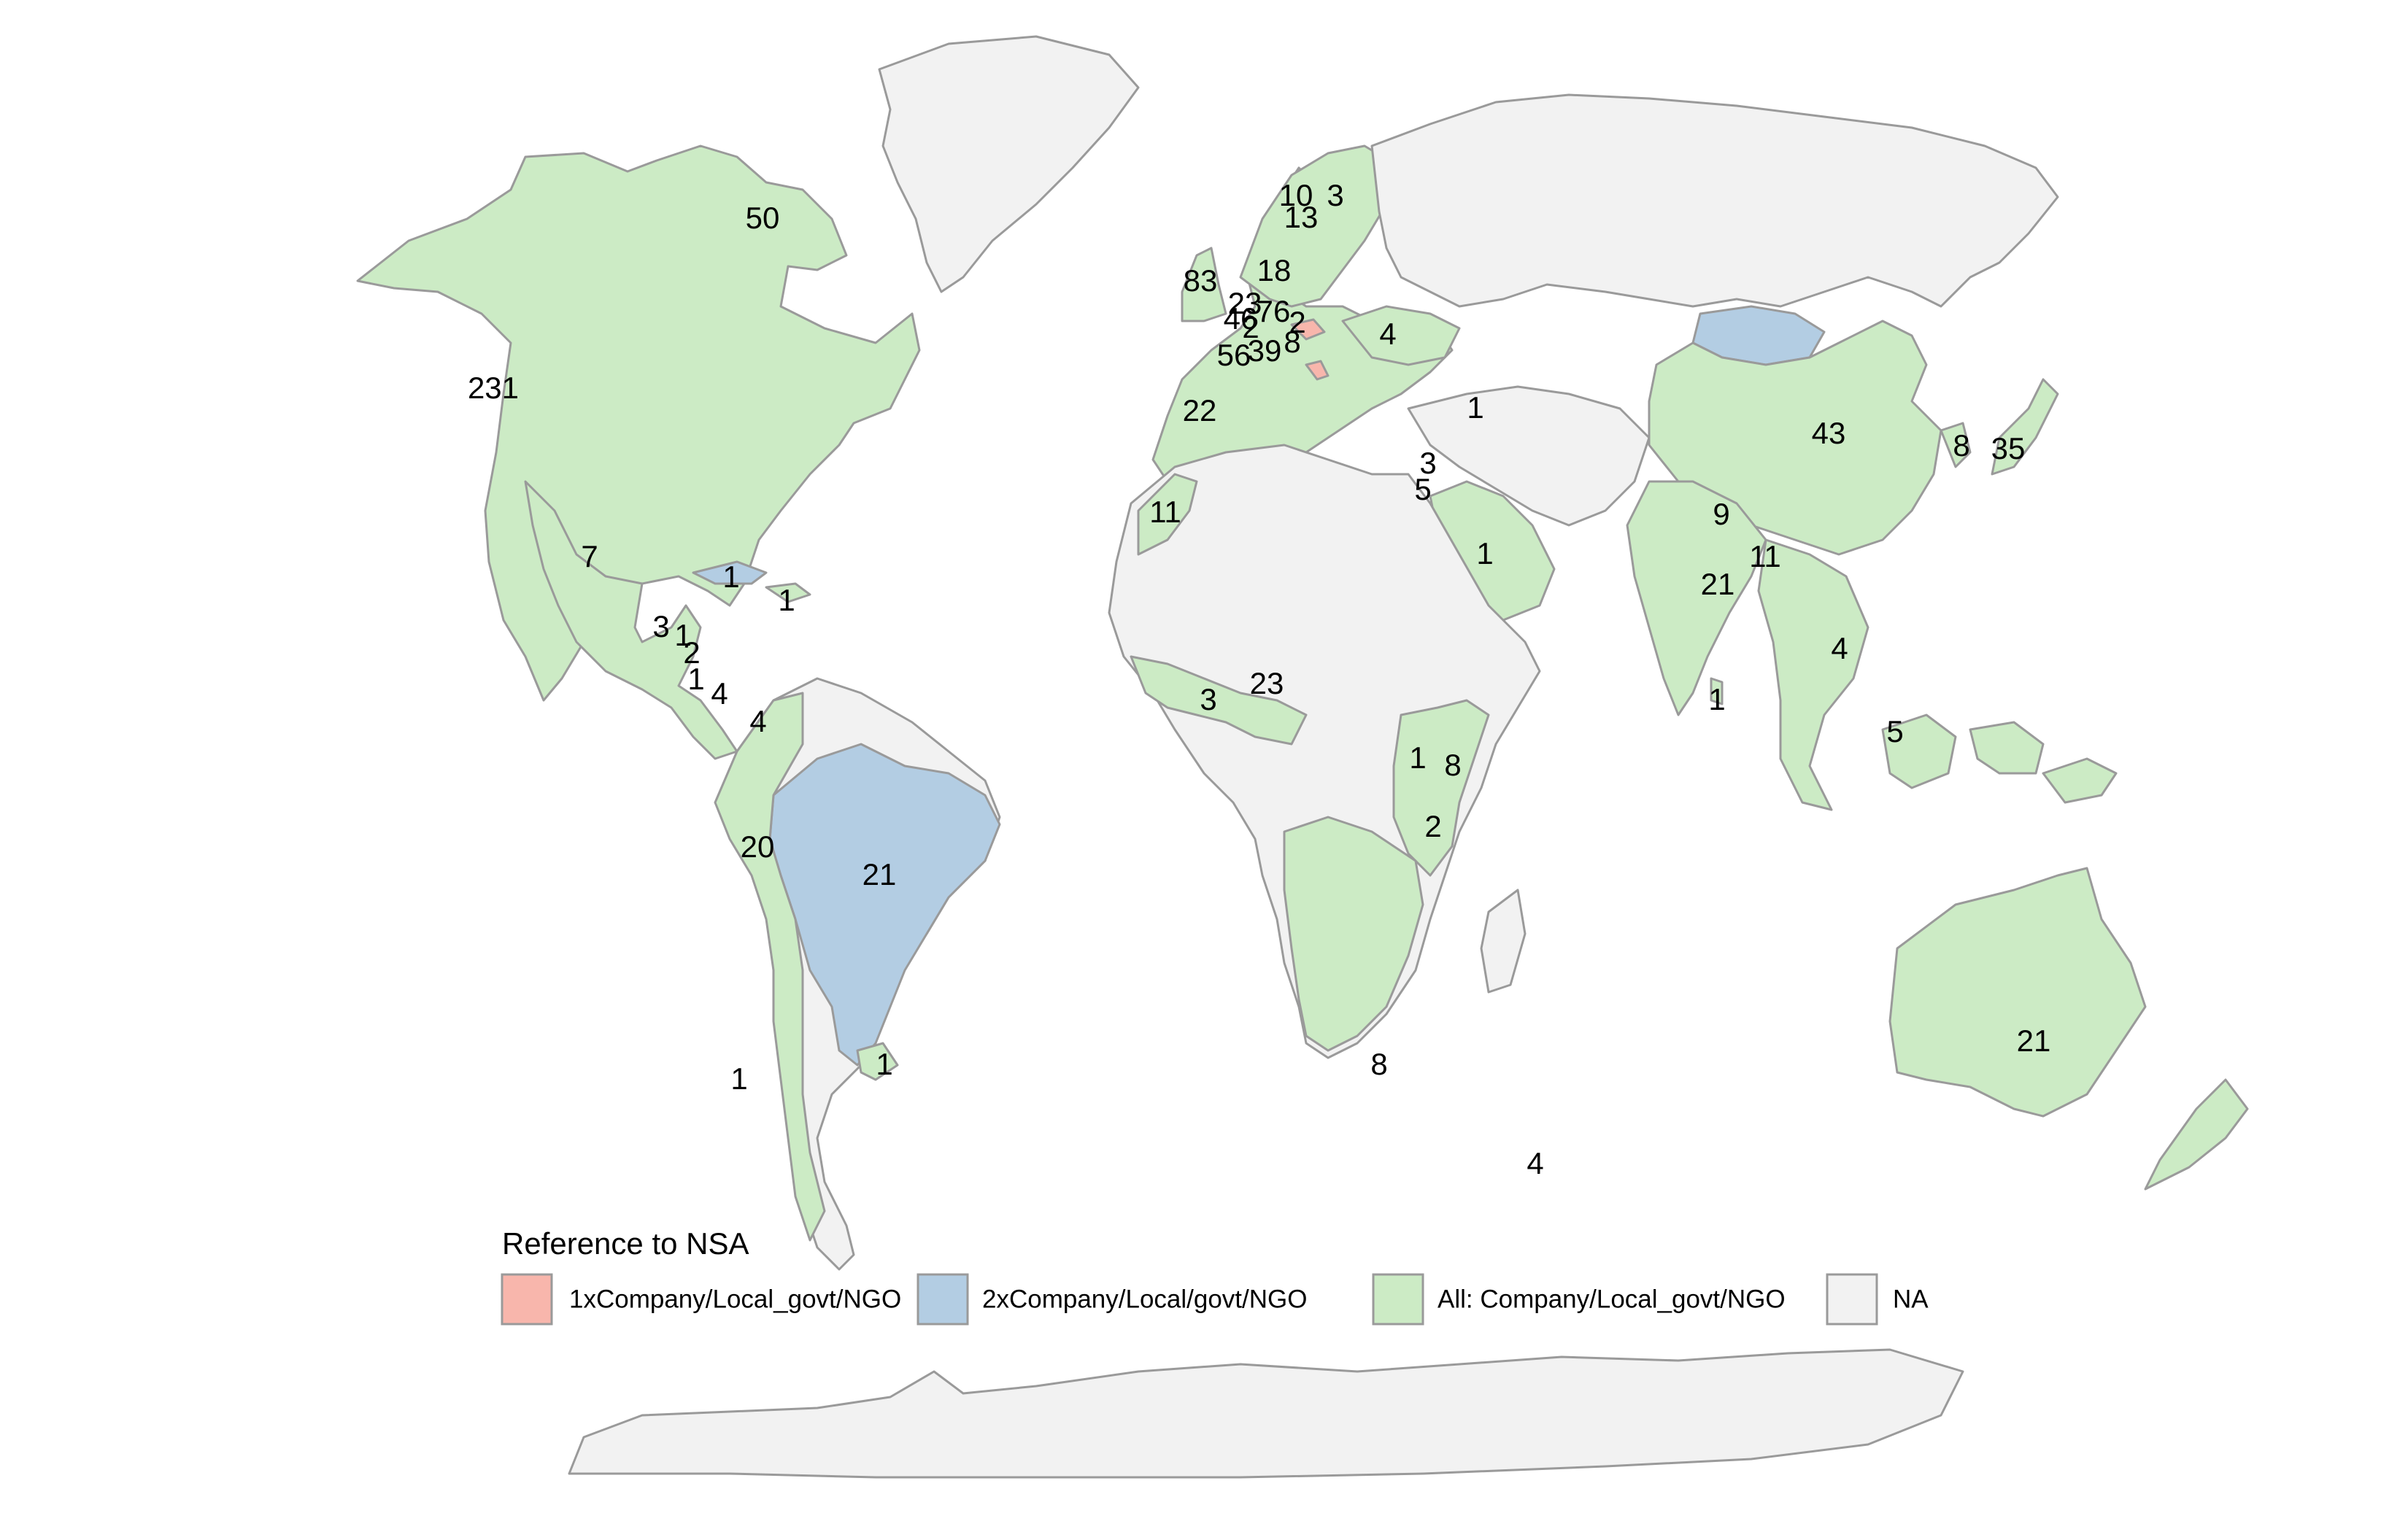 Image resolution: width=2408 pixels, height=1532 pixels. I want to click on count-label-morocco: 11, so click(1165, 512).